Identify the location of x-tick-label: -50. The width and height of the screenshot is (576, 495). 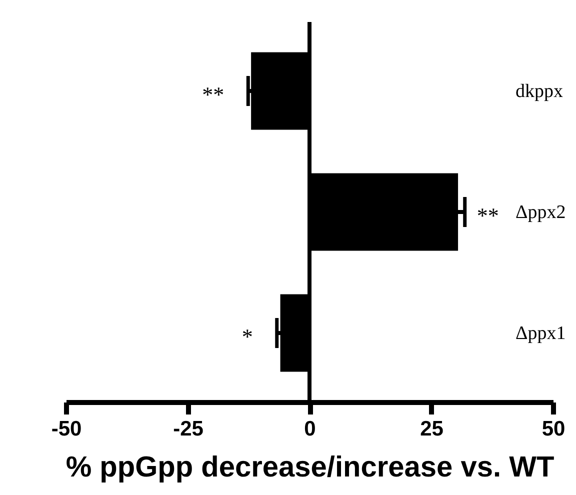
(66, 429).